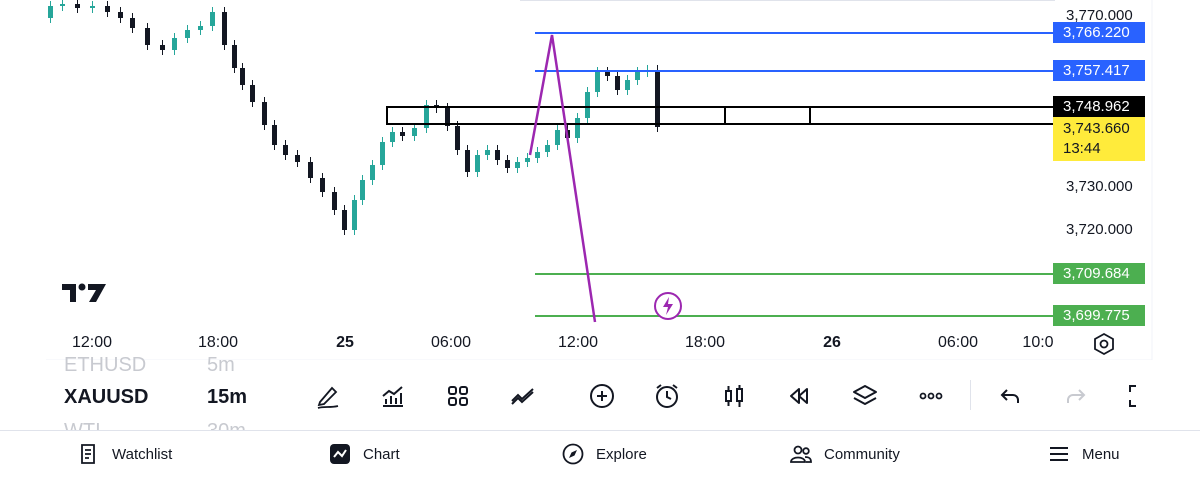 This screenshot has height=479, width=1200. I want to click on replay-button, so click(799, 396).